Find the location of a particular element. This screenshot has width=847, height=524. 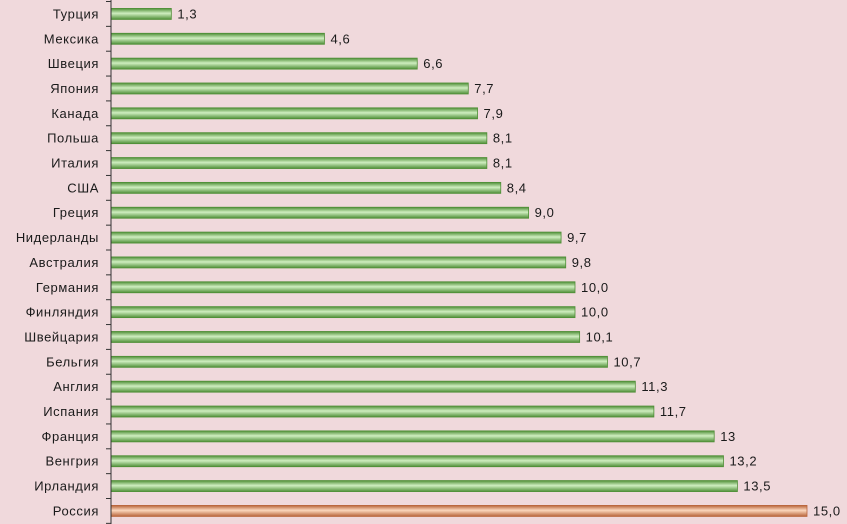

value-label: 9,8 is located at coordinates (582, 262).